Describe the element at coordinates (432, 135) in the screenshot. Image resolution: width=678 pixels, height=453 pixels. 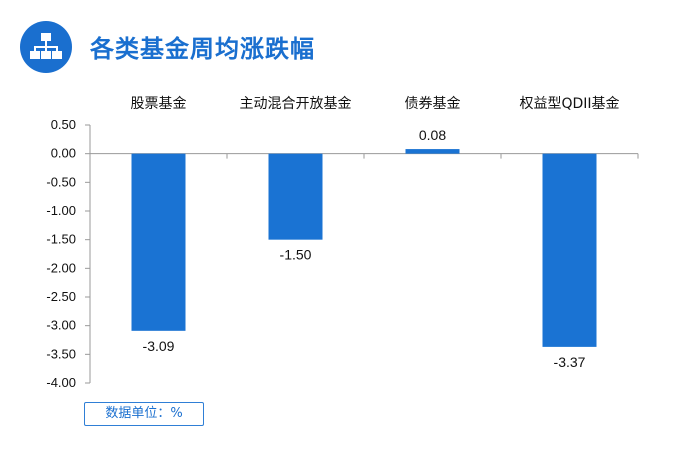
I see `data-label: 0.08` at that location.